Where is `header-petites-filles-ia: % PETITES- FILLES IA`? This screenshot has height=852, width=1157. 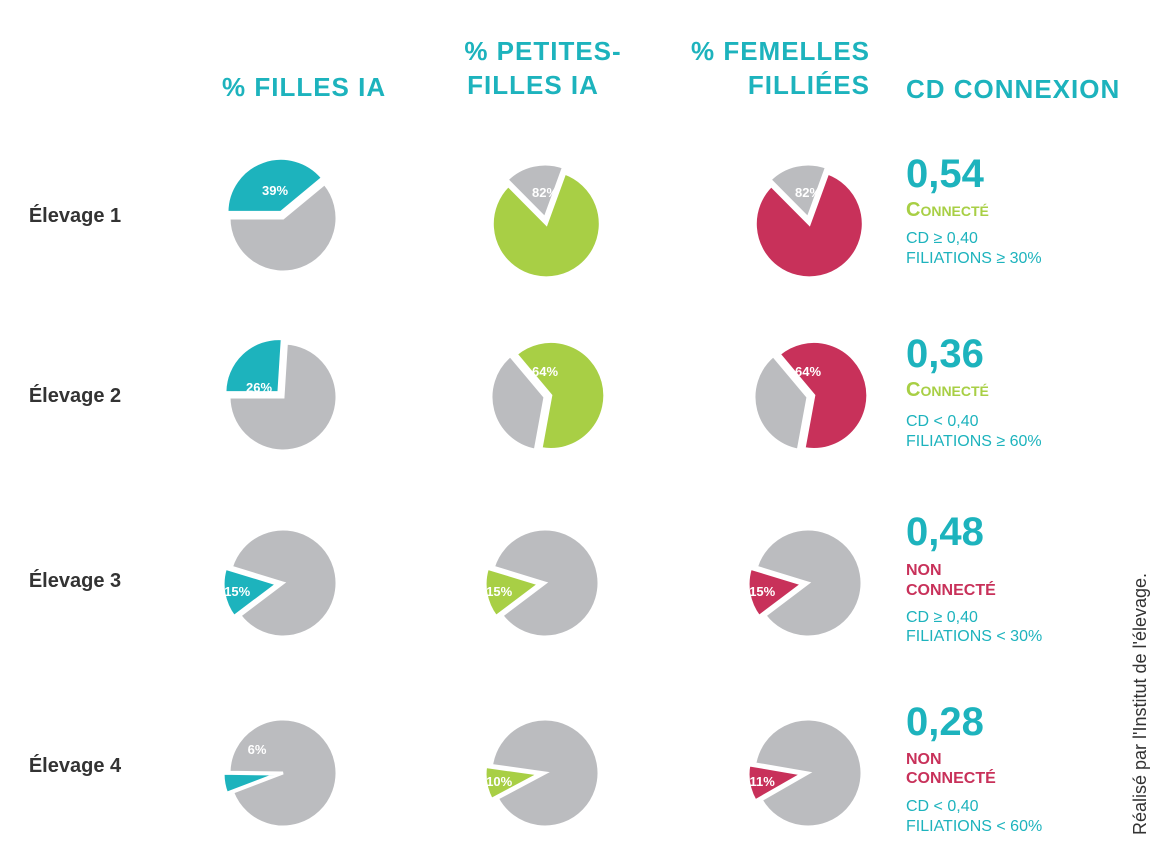 header-petites-filles-ia: % PETITES- FILLES IA is located at coordinates (543, 68).